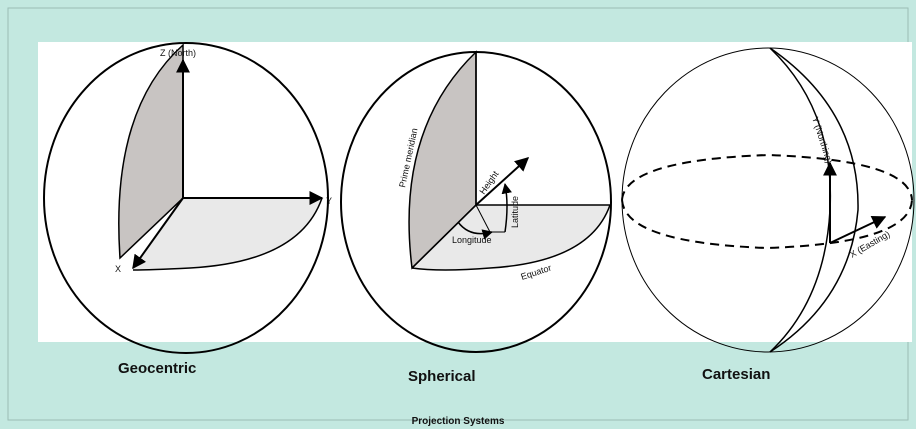 This screenshot has width=916, height=429. What do you see at coordinates (178, 53) in the screenshot?
I see `axis-label: Z (North)` at bounding box center [178, 53].